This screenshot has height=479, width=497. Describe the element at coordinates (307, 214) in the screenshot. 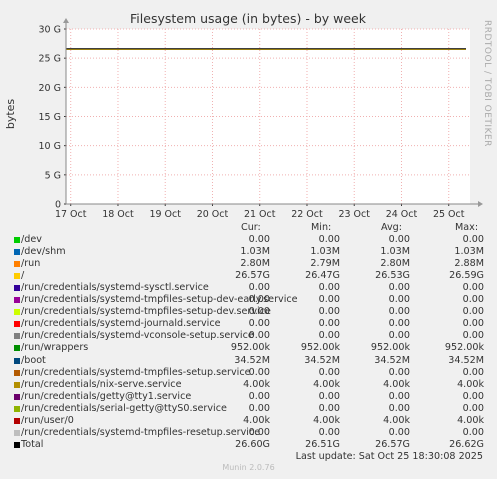

I see `x-tick-label: 22 Oct` at that location.